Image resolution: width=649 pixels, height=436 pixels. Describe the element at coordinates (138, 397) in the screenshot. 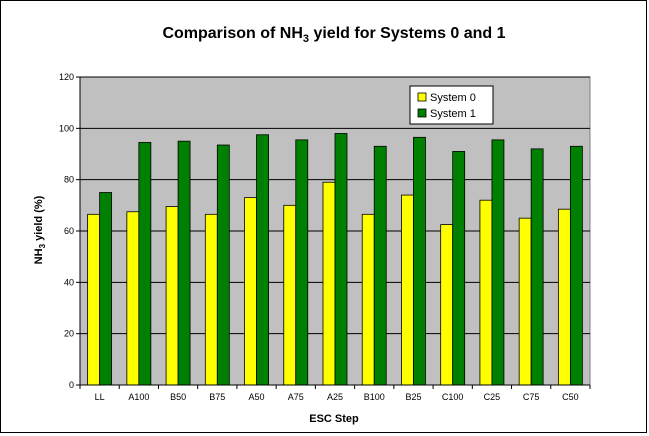

I see `x-tick-label: A100` at that location.